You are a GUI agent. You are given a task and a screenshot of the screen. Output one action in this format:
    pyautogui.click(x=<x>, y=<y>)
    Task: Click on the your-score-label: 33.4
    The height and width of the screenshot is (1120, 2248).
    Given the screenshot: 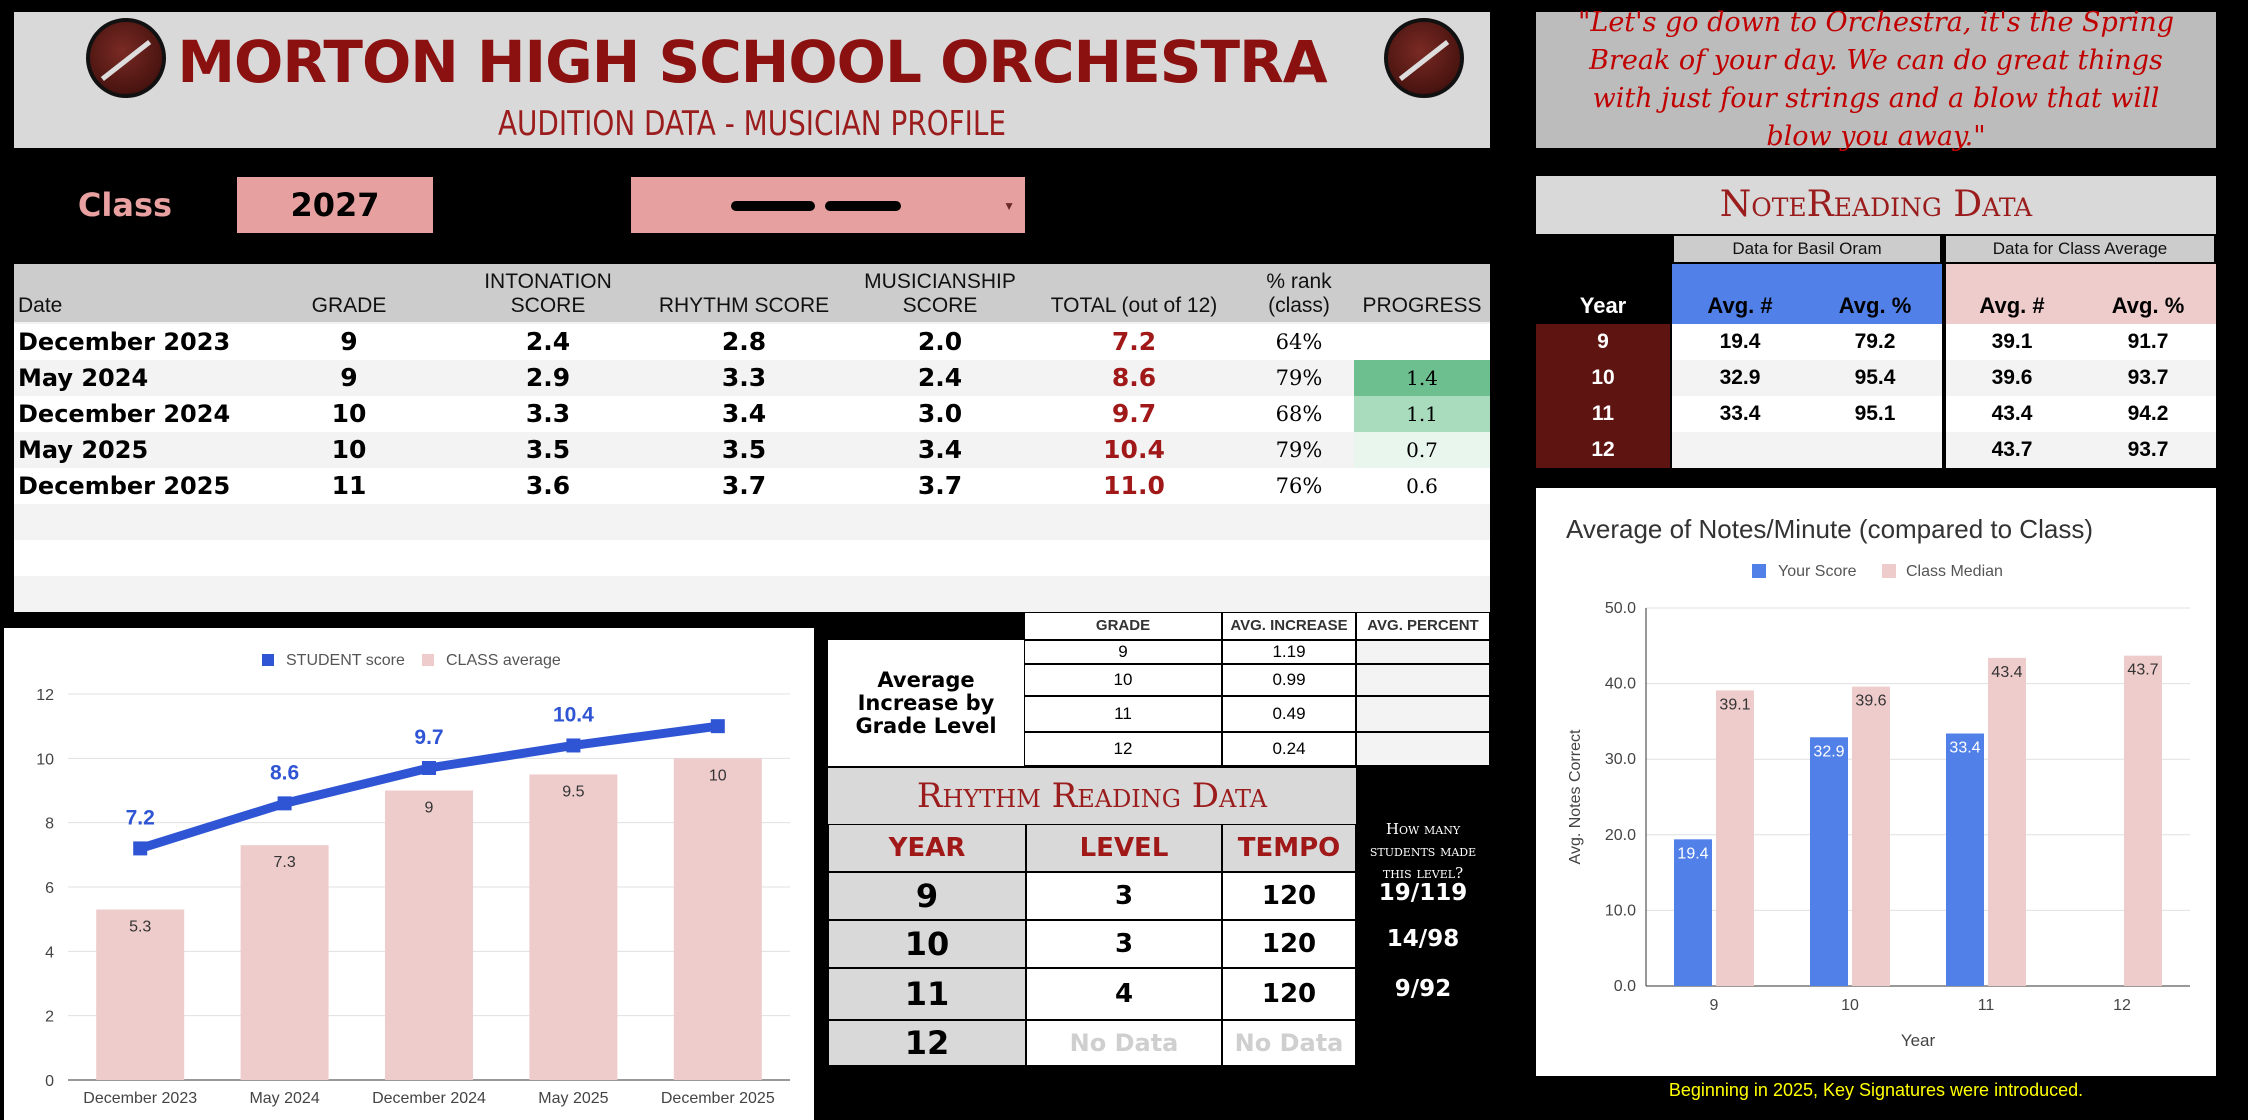 What is the action you would take?
    pyautogui.click(x=1964, y=747)
    